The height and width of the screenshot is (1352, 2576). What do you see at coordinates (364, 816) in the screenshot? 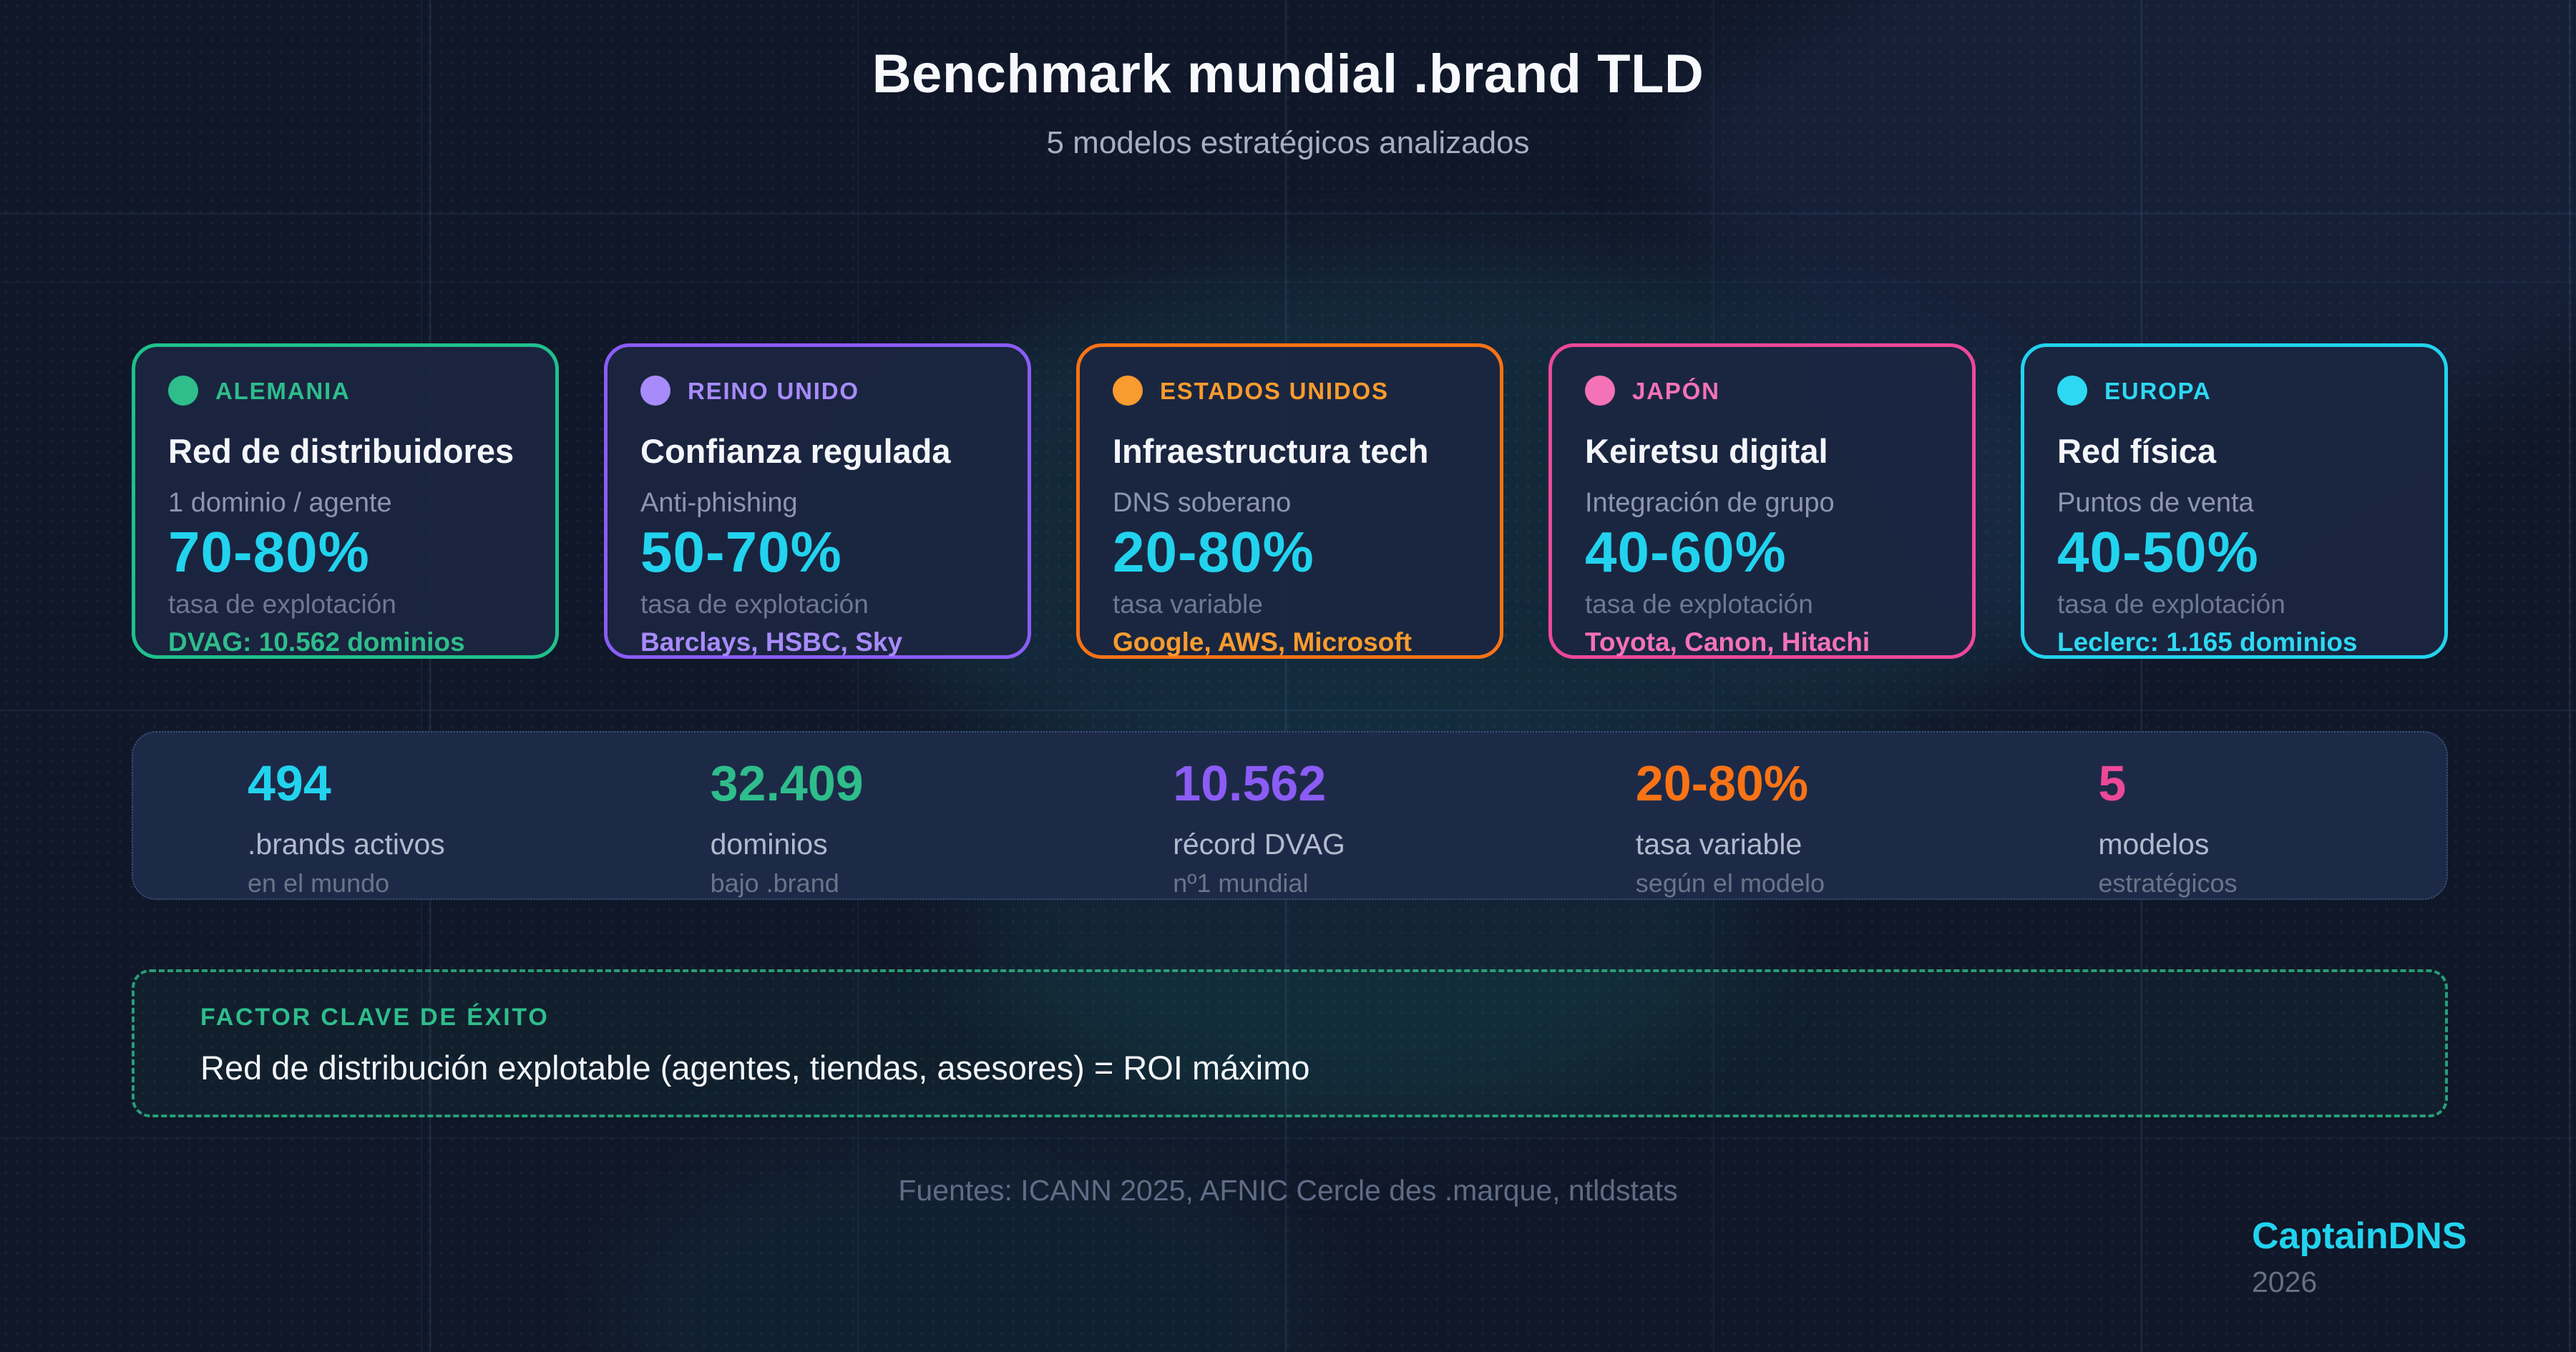
I see `stat-brands-activos: 494 .brands activos en el mundo` at bounding box center [364, 816].